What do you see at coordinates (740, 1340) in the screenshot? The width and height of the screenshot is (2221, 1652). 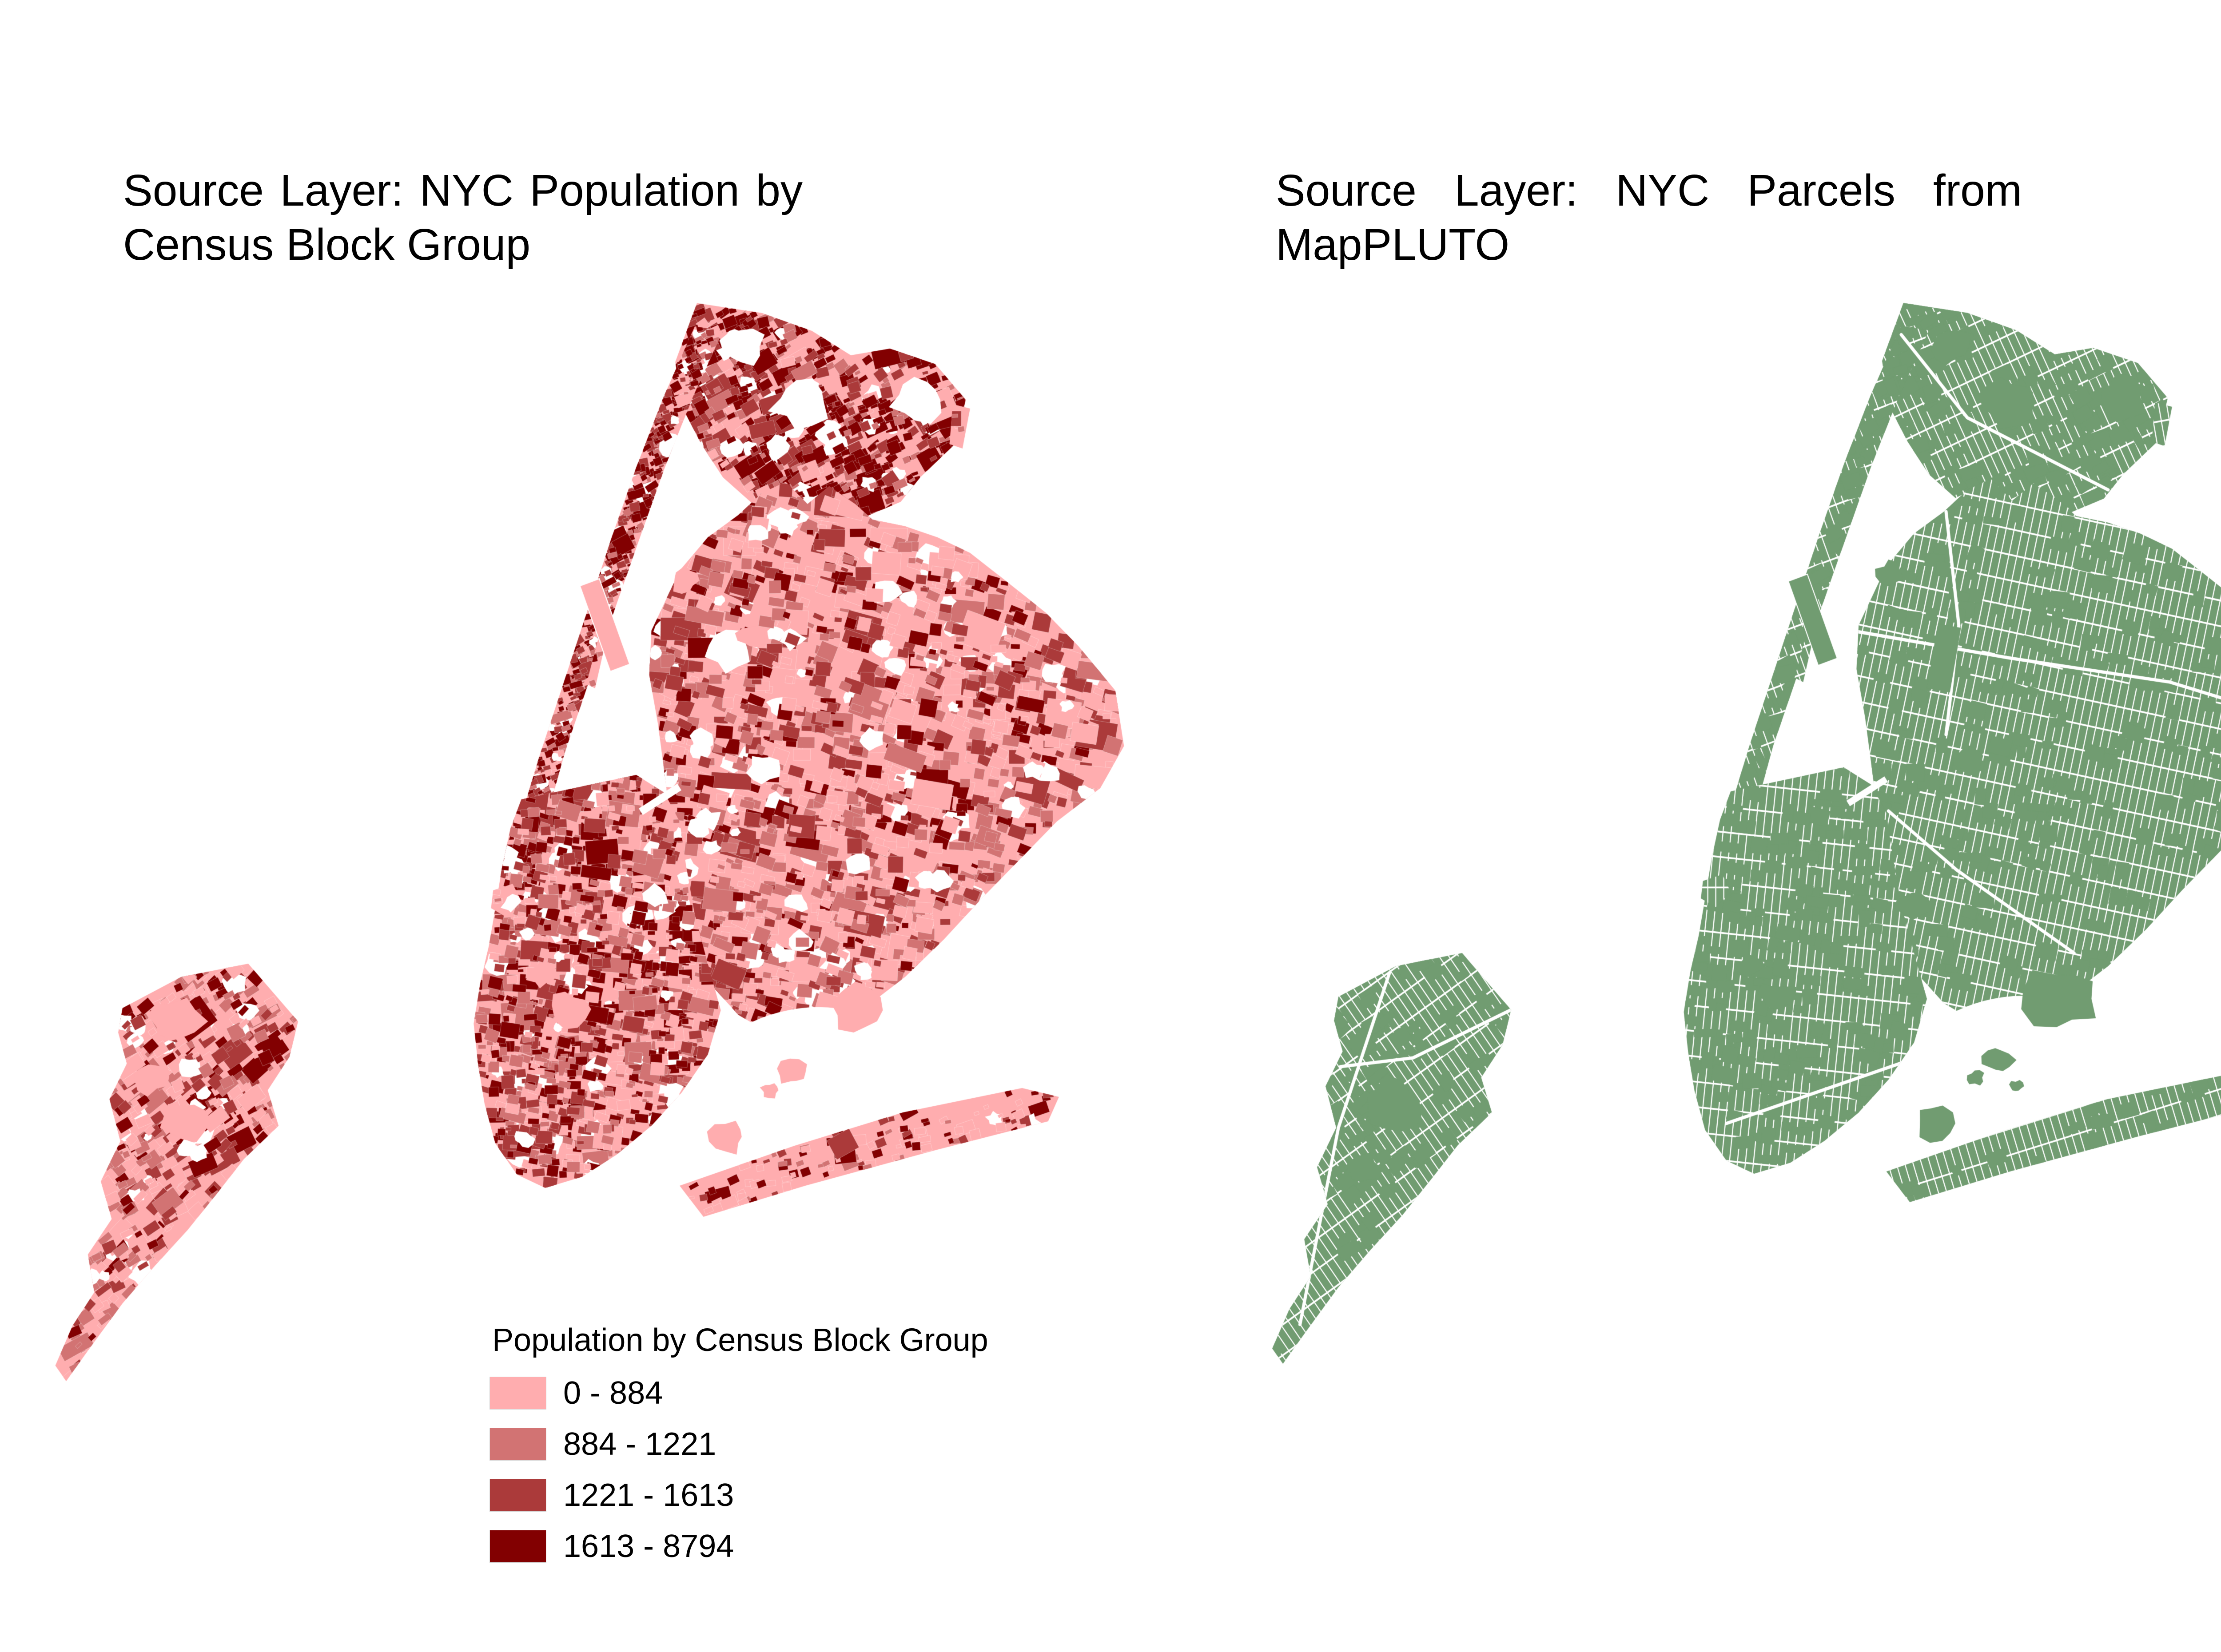 I see `legend-title: Population by Census Block Group` at bounding box center [740, 1340].